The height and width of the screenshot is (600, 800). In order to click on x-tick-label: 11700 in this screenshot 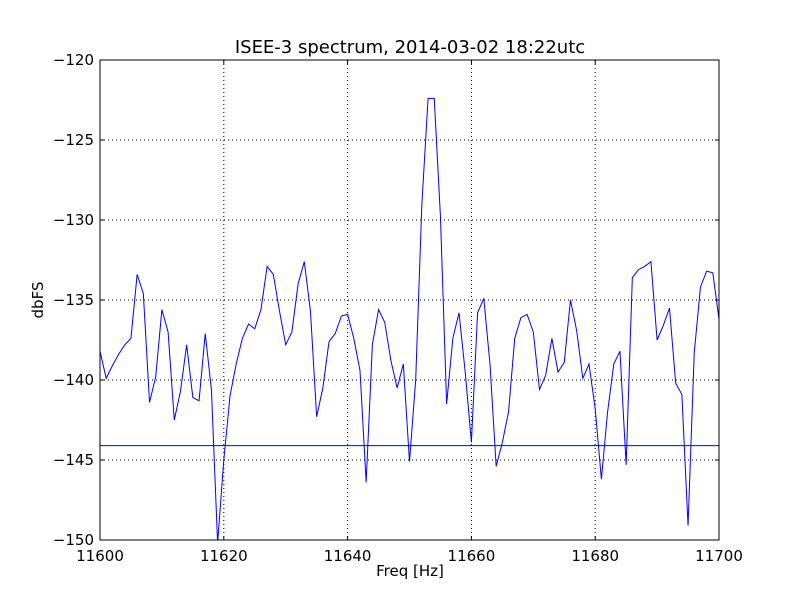, I will do `click(719, 556)`.